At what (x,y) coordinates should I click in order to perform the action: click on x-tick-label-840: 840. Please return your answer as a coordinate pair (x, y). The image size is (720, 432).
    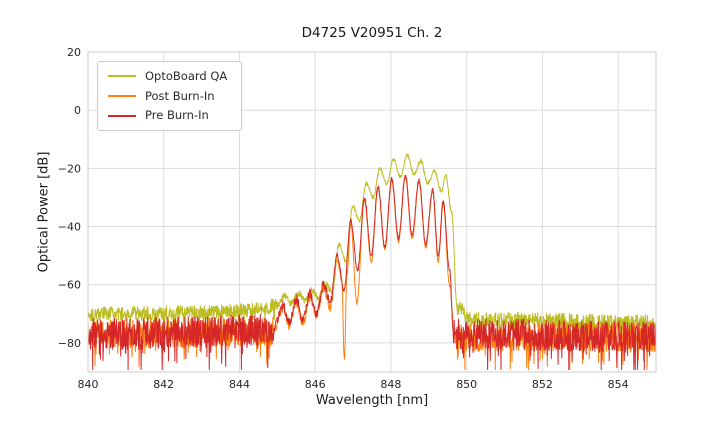
    Looking at the image, I should click on (88, 384).